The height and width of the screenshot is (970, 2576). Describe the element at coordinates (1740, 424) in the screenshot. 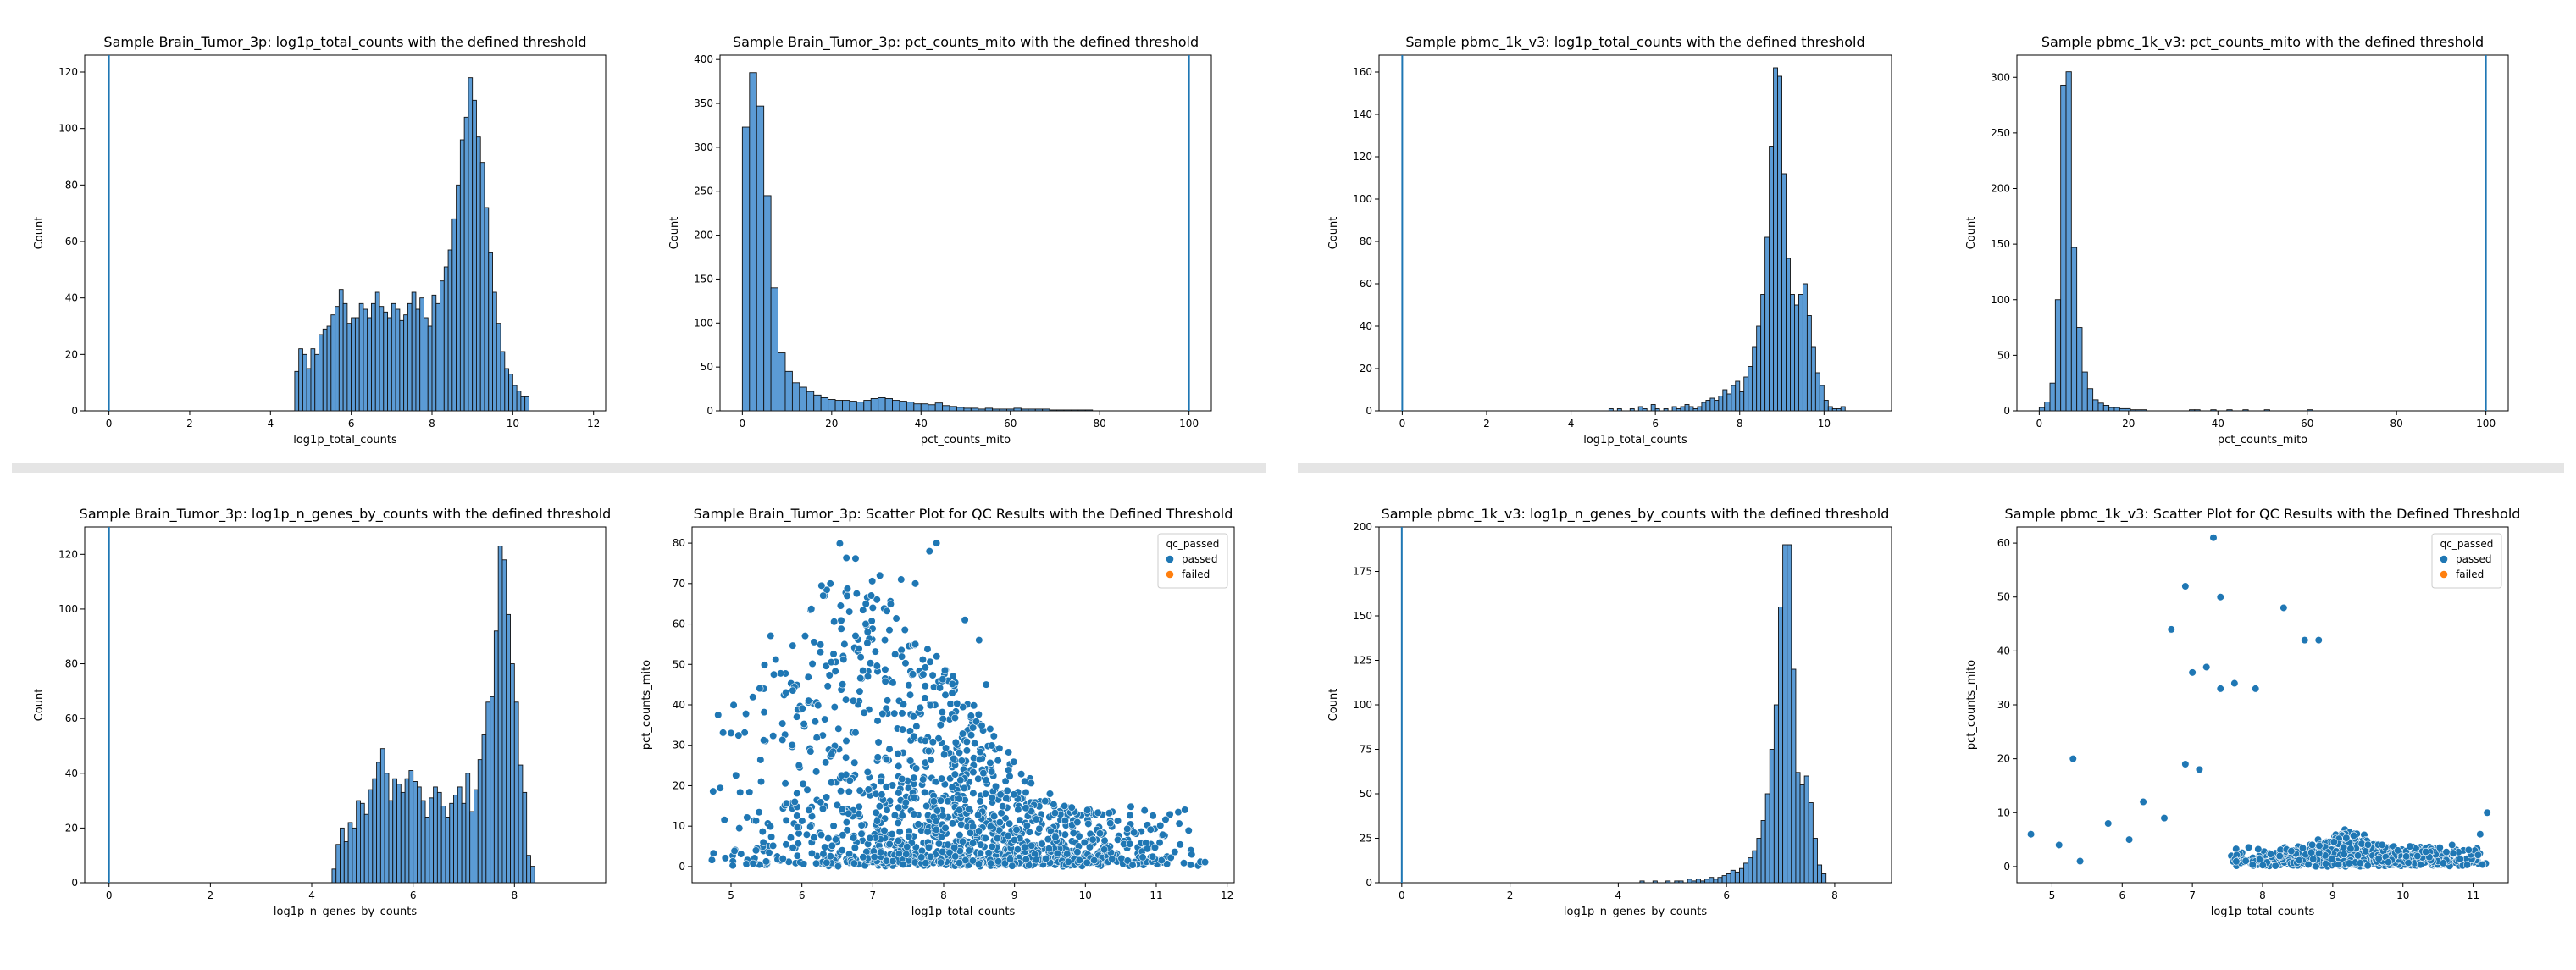

I see `x-tick-label: 8` at that location.